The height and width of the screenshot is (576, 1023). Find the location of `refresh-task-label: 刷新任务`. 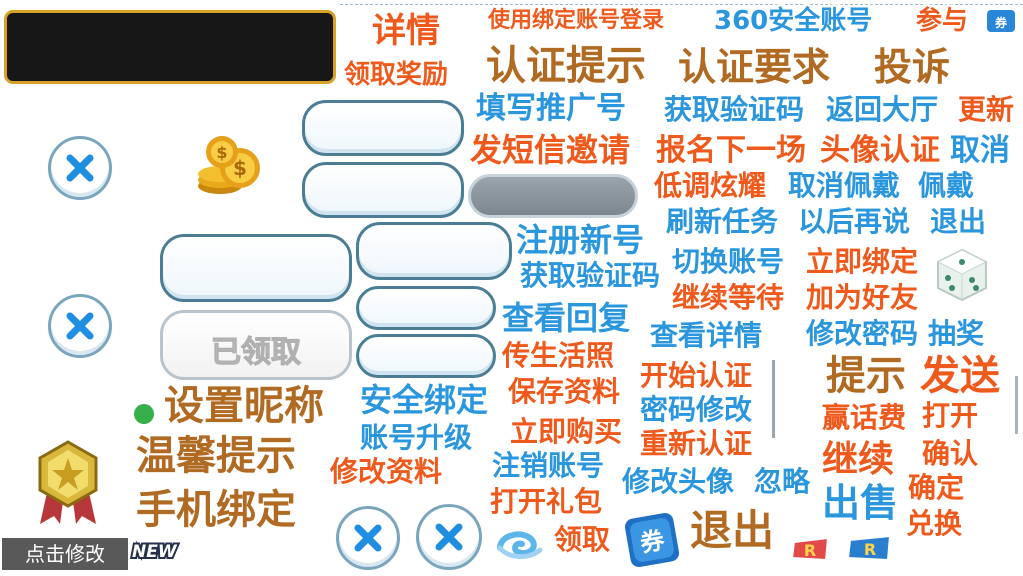

refresh-task-label: 刷新任务 is located at coordinates (721, 221).